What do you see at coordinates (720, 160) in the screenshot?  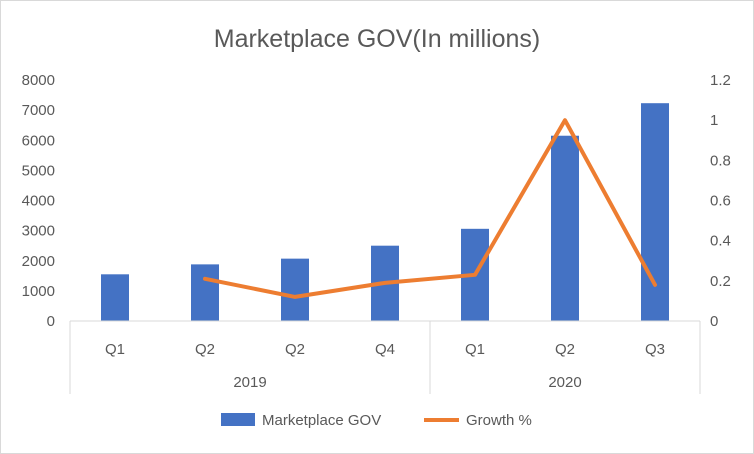 I see `right-tick-label: 0.8` at bounding box center [720, 160].